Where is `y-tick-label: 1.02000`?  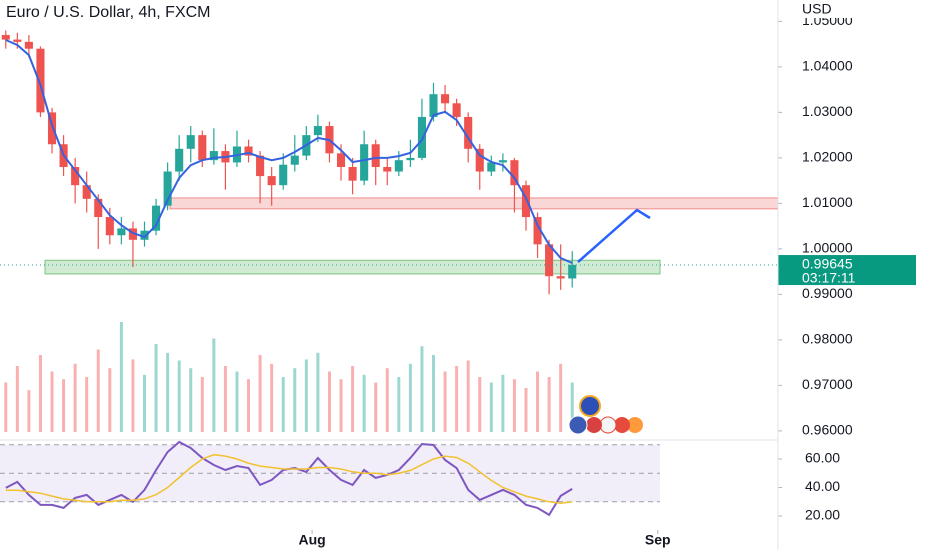
y-tick-label: 1.02000 is located at coordinates (827, 157).